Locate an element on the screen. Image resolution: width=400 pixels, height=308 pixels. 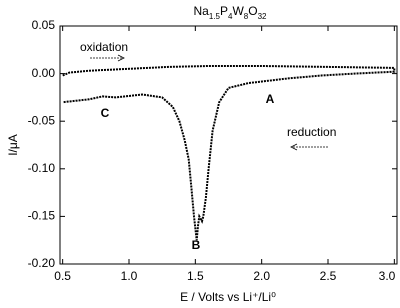
x-axis-label: E / Volts vs Li⁺/Li⁰ is located at coordinates (228, 297).